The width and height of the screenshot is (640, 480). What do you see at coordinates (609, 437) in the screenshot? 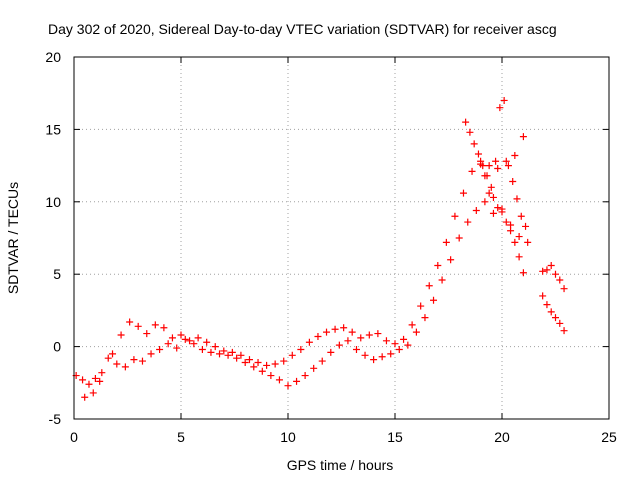
I see `x-tick-label: 25` at bounding box center [609, 437].